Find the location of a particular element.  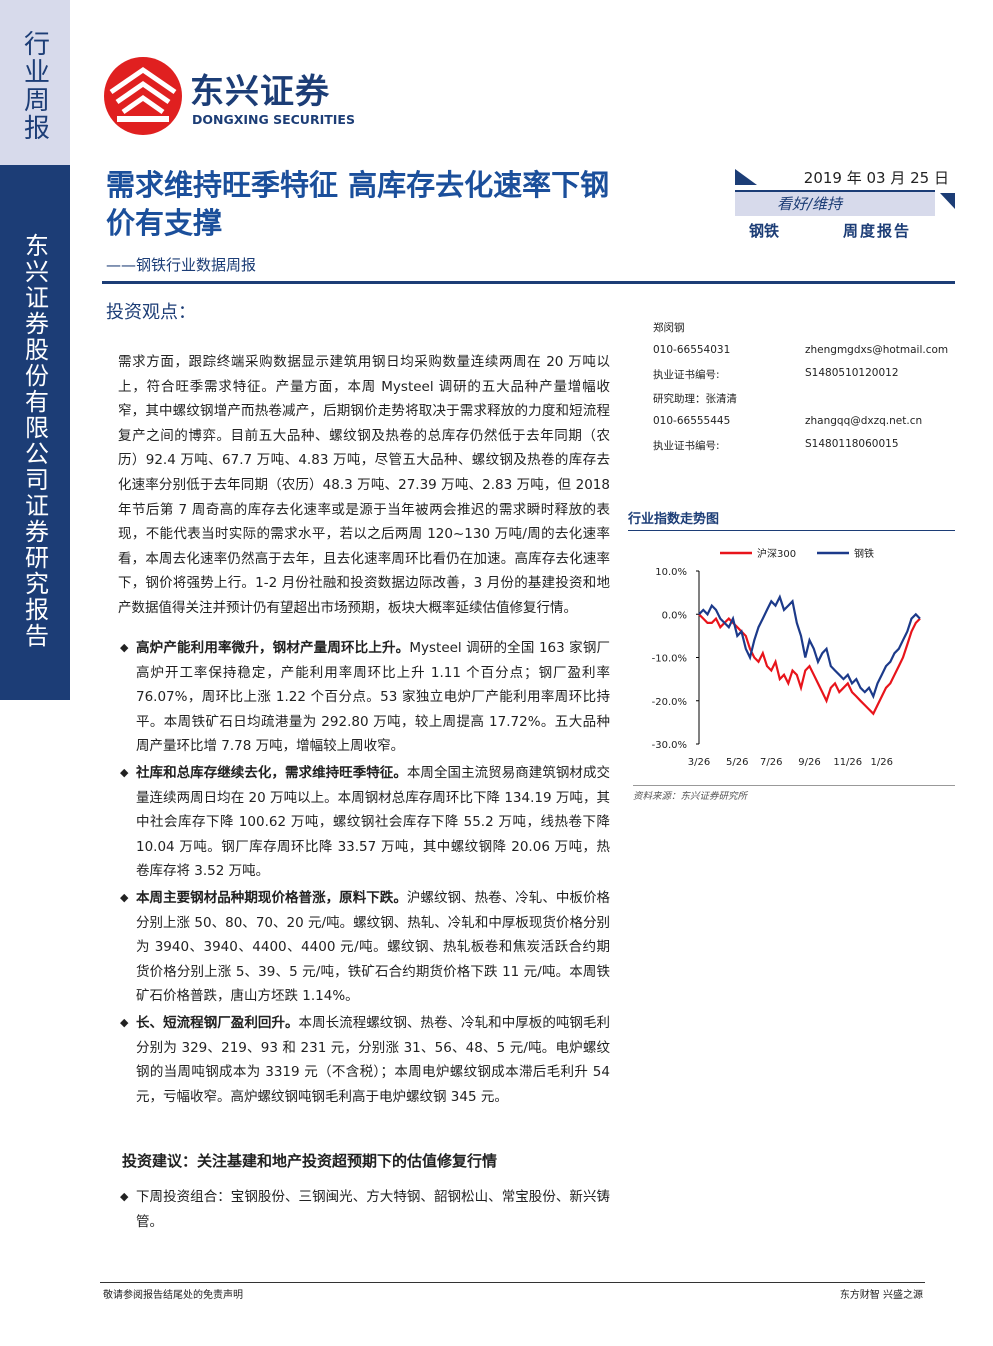

recommendation-item: 下周投资组合：宝钢股份、三钢闽光、方大特钢、韶钢松山、常宝股份、新兴铸管。 is located at coordinates (365, 1209).